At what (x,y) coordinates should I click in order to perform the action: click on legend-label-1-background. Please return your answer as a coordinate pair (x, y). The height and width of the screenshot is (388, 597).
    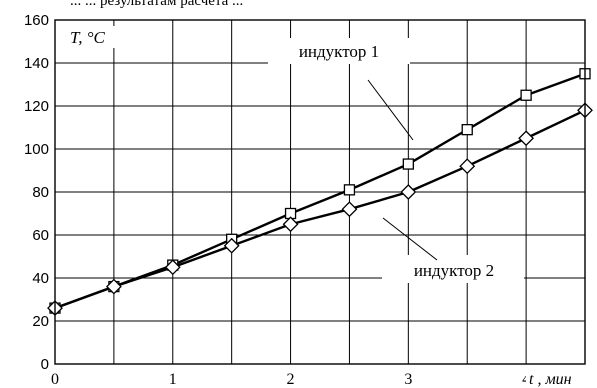
    Looking at the image, I should click on (339, 51).